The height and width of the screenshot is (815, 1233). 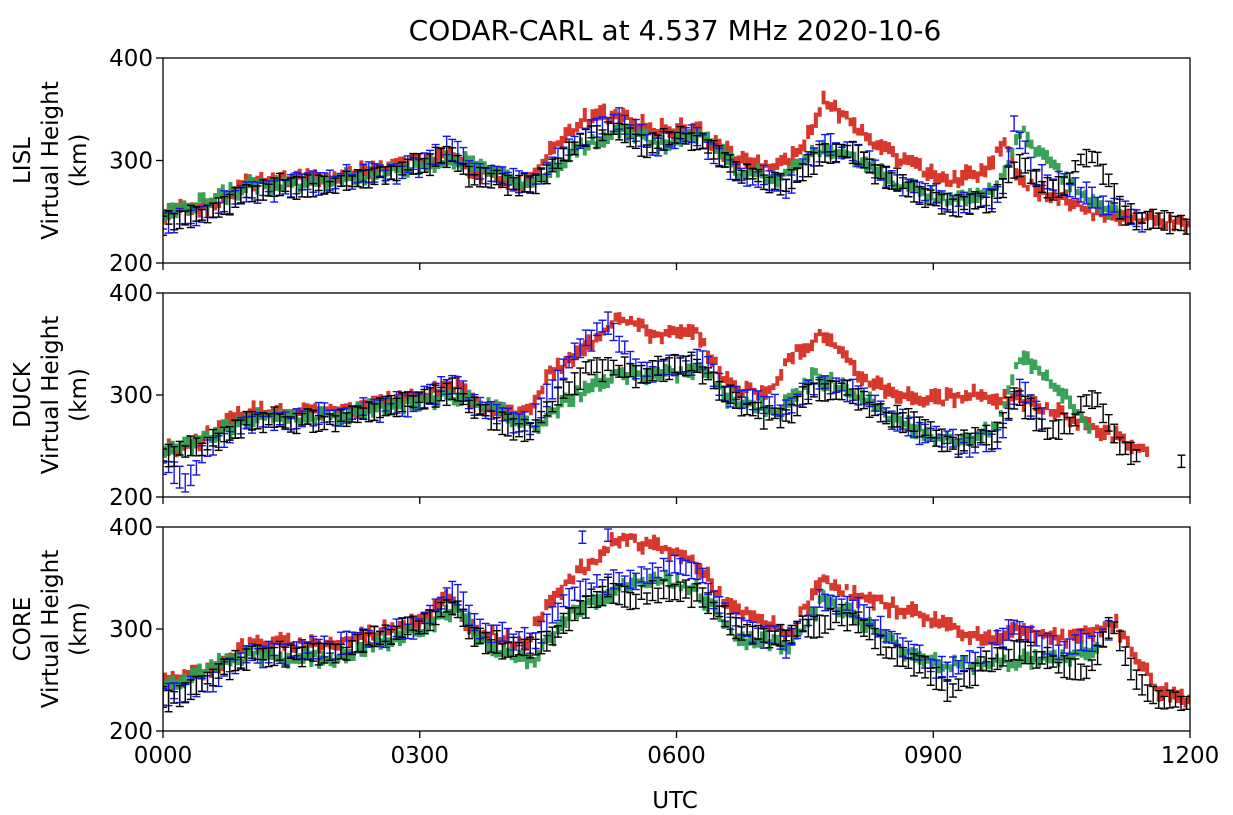 I want to click on x-tick-label: 0000, so click(x=163, y=756).